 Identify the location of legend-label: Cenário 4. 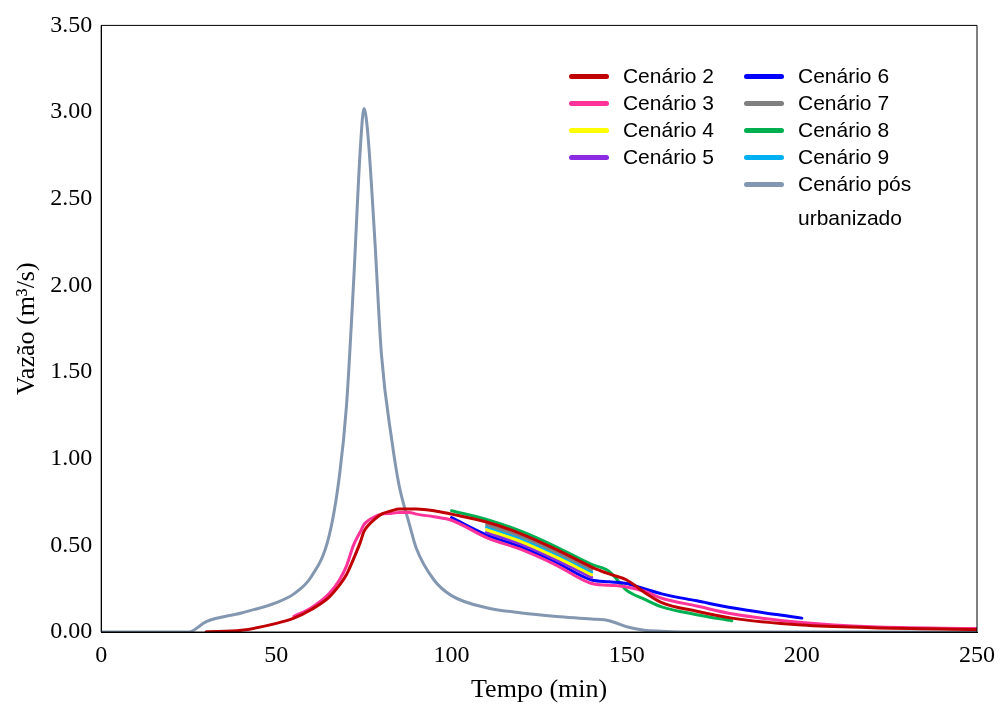
(668, 130).